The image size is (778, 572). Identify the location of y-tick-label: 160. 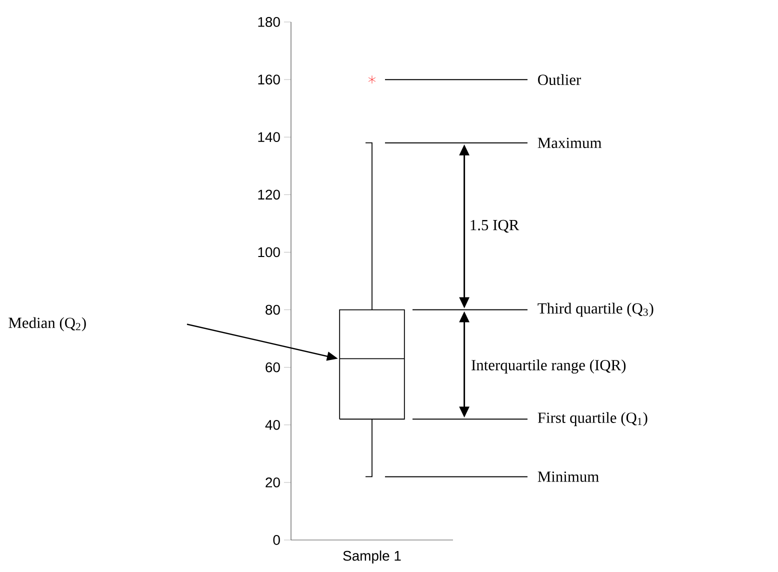
(269, 79).